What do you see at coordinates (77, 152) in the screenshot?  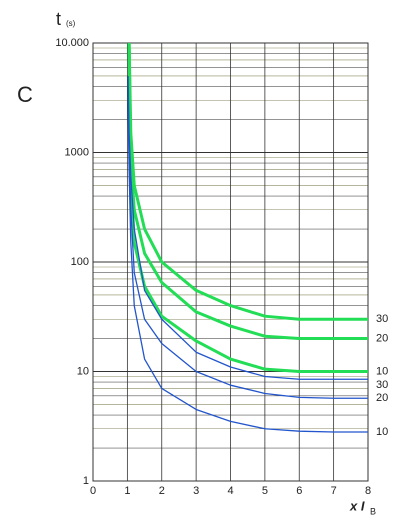 I see `y-tick-label: 1000` at bounding box center [77, 152].